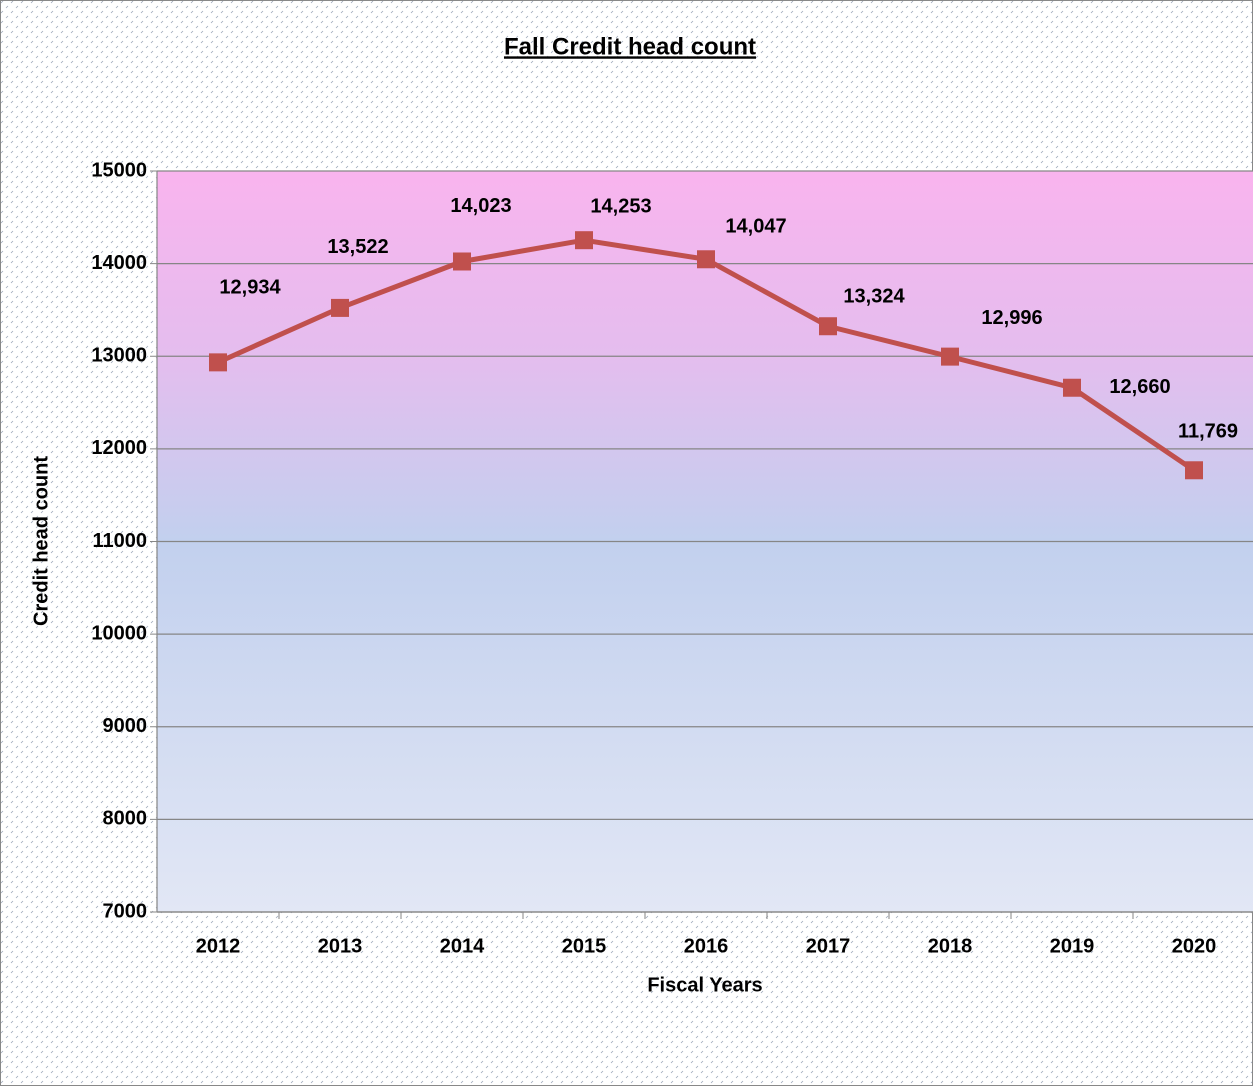  Describe the element at coordinates (218, 946) in the screenshot. I see `x-tick-label: 2012` at that location.